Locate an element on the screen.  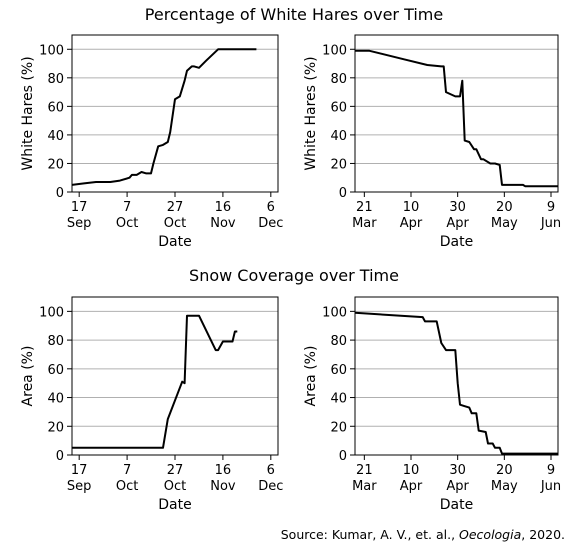
source-journal: Oecologia is located at coordinates (490, 534).